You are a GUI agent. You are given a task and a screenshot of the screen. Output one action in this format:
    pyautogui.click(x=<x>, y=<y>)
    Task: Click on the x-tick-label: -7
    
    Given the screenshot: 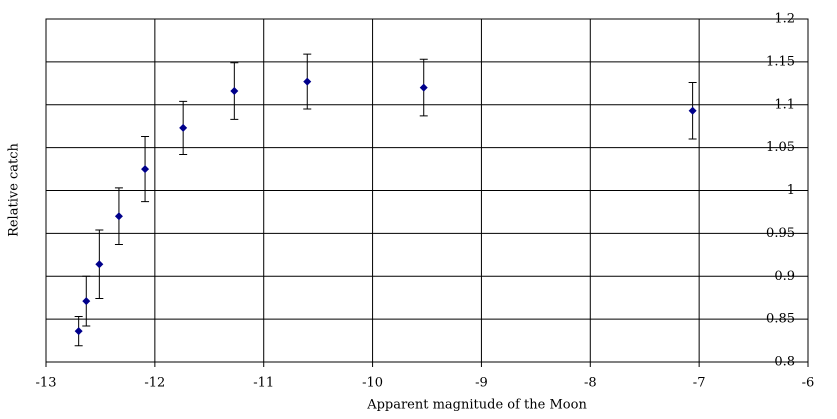 What is the action you would take?
    pyautogui.click(x=699, y=383)
    